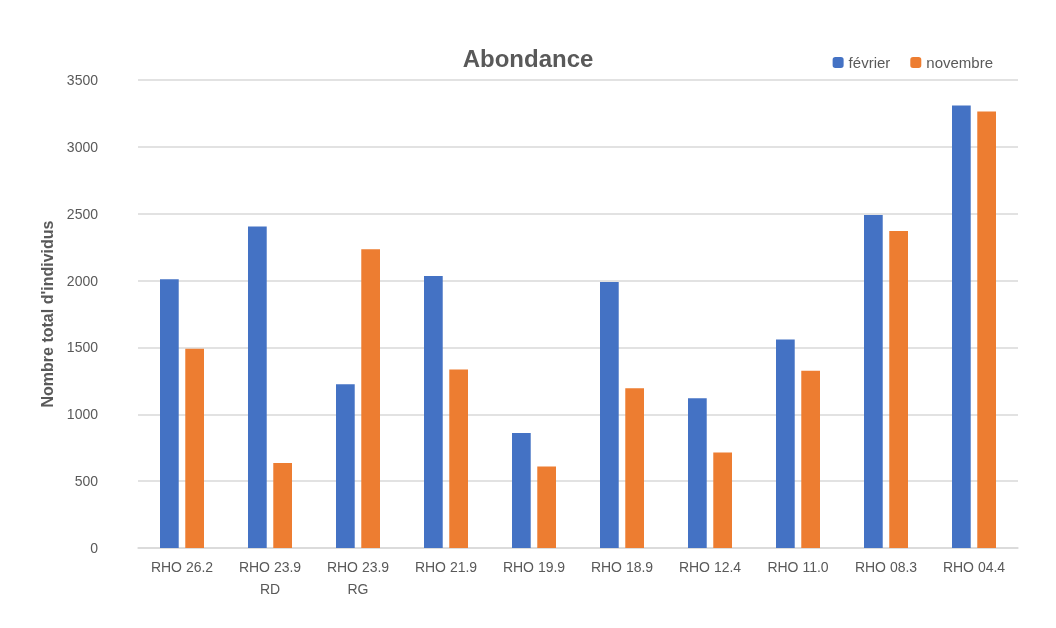  I want to click on legend-label: novembre, so click(959, 62).